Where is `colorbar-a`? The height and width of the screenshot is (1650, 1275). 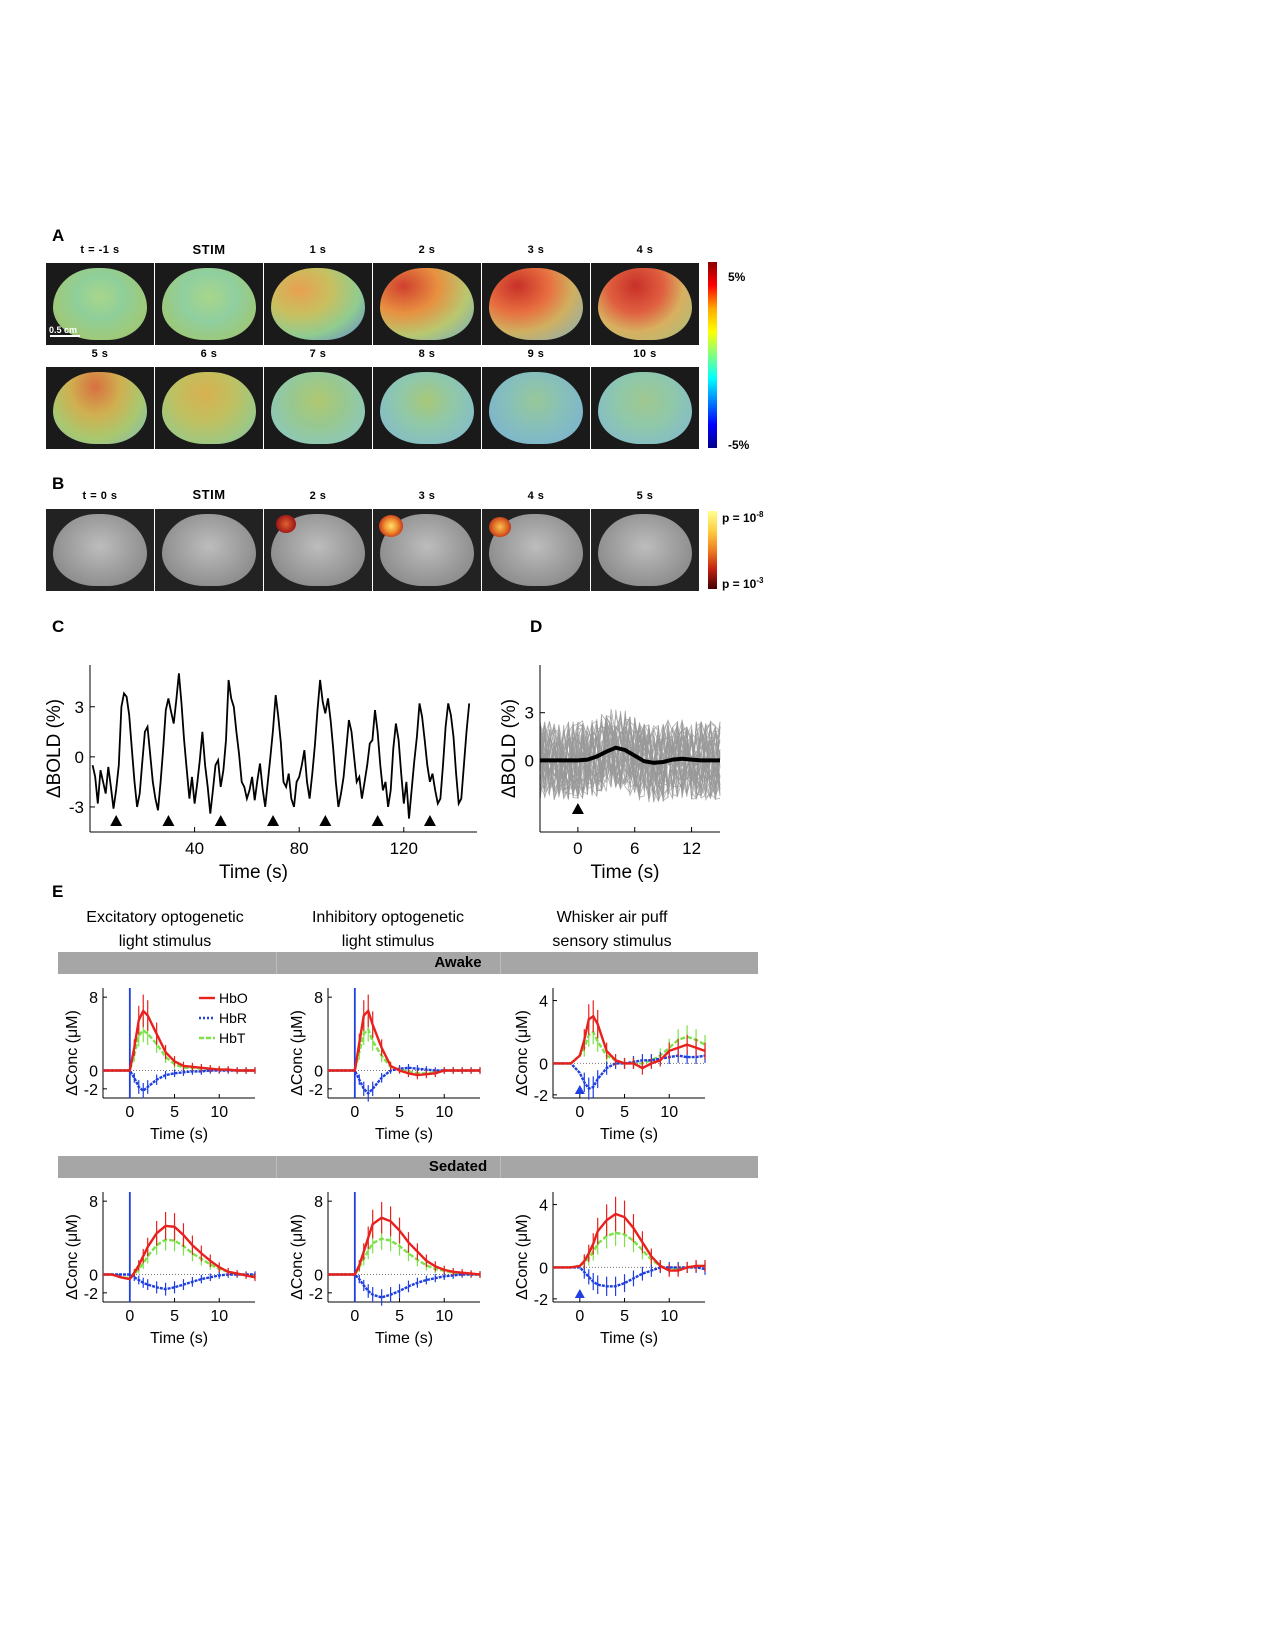
colorbar-a is located at coordinates (712, 355).